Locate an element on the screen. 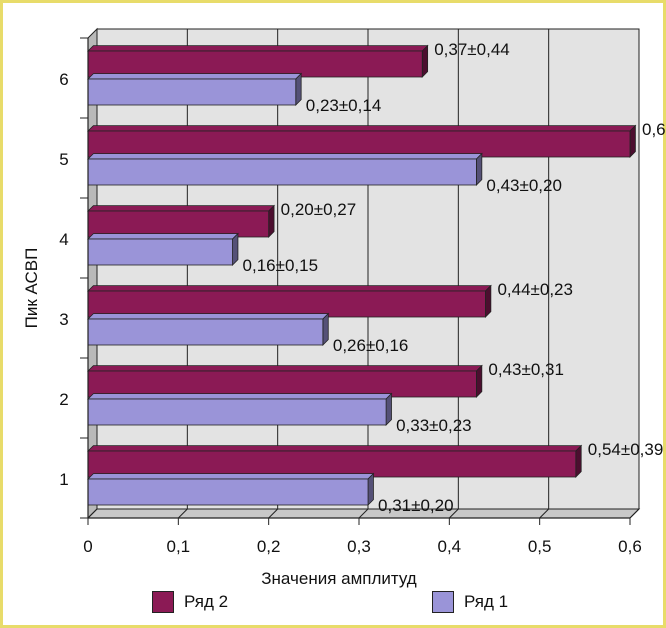  data-label: 0,31±0,20 is located at coordinates (416, 505).